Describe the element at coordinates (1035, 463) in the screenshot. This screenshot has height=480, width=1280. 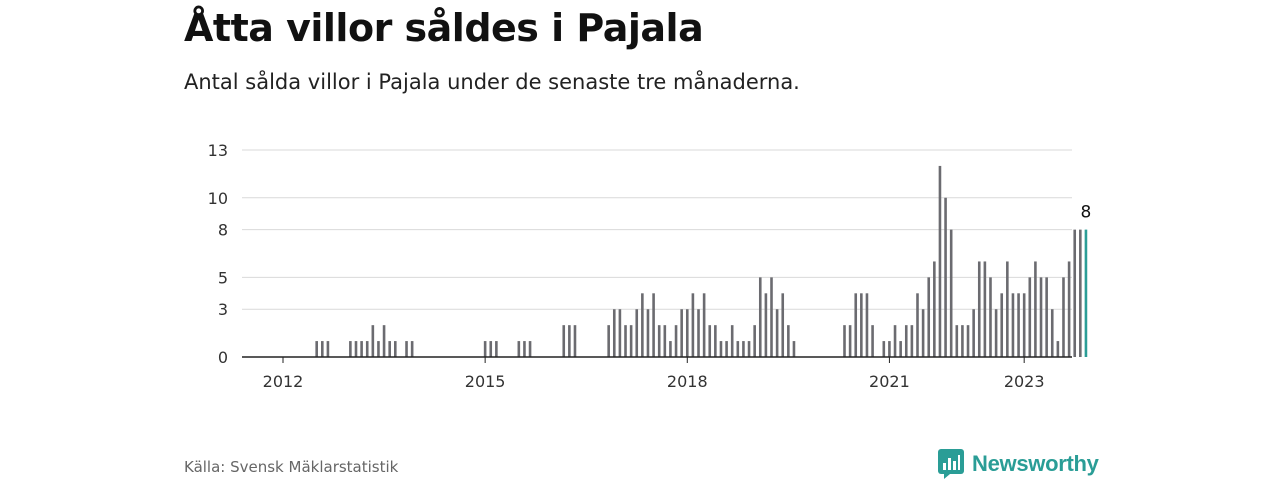
I see `newsworthy-logo-text: Newsworthy` at that location.